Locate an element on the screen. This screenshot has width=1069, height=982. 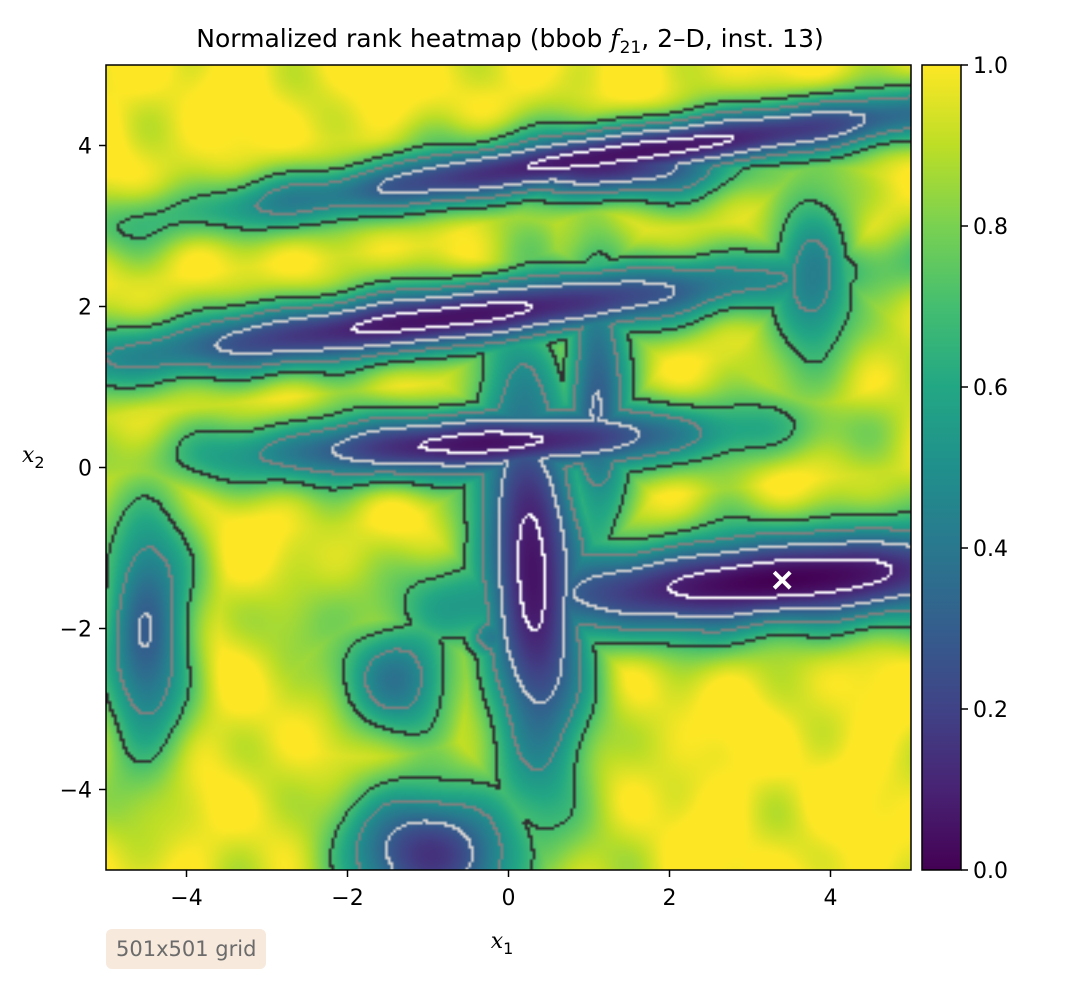
colorbar-tick-label: 0.8 is located at coordinates (990, 227).